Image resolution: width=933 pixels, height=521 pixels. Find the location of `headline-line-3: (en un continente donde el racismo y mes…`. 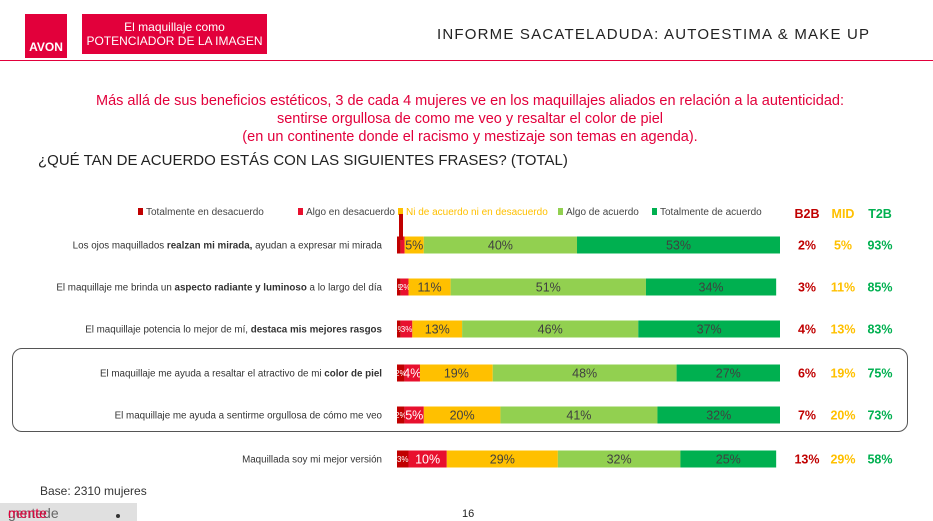

headline-line-3: (en un continente donde el racismo y mes… is located at coordinates (470, 137).